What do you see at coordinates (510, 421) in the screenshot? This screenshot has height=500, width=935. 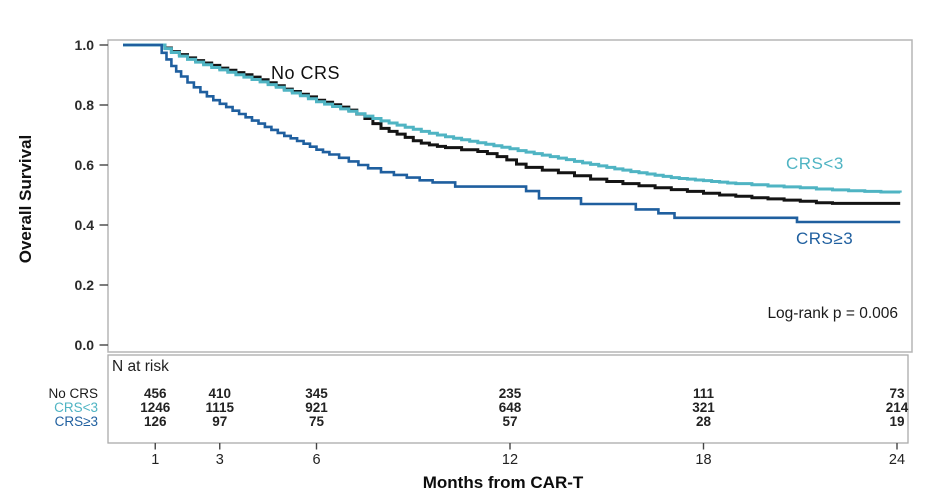 I see `risk-value: 57` at bounding box center [510, 421].